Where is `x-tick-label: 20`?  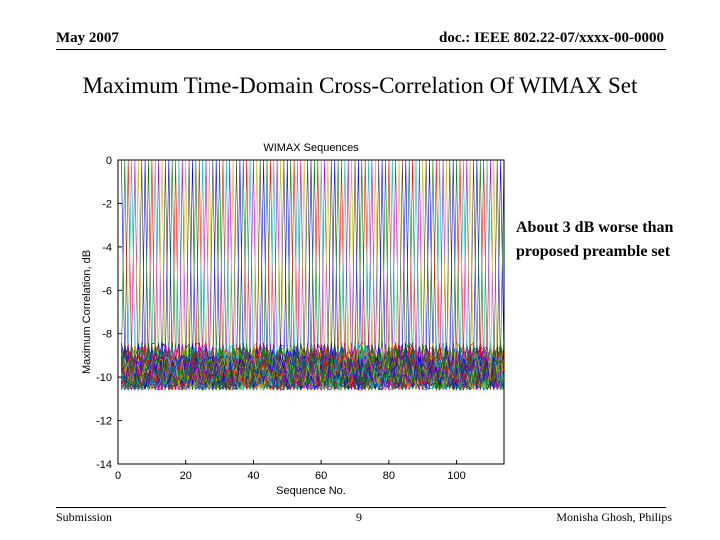 x-tick-label: 20 is located at coordinates (186, 476).